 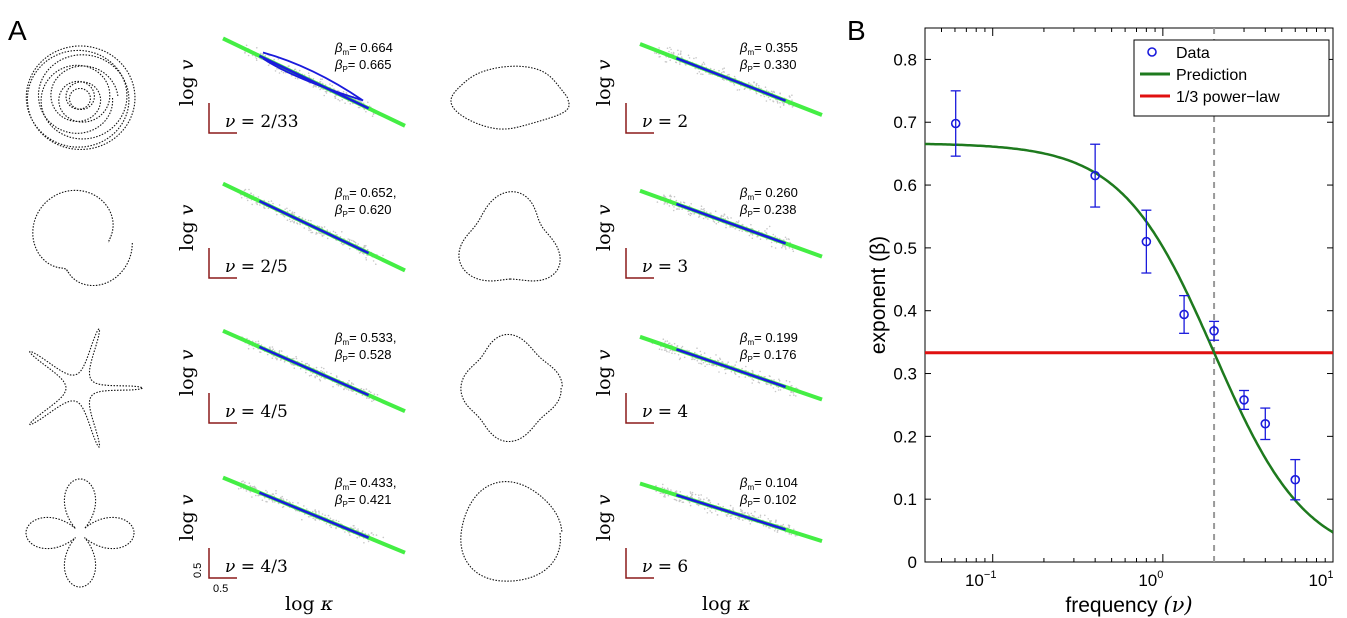 What do you see at coordinates (731, 223) in the screenshot?
I see `data-line` at bounding box center [731, 223].